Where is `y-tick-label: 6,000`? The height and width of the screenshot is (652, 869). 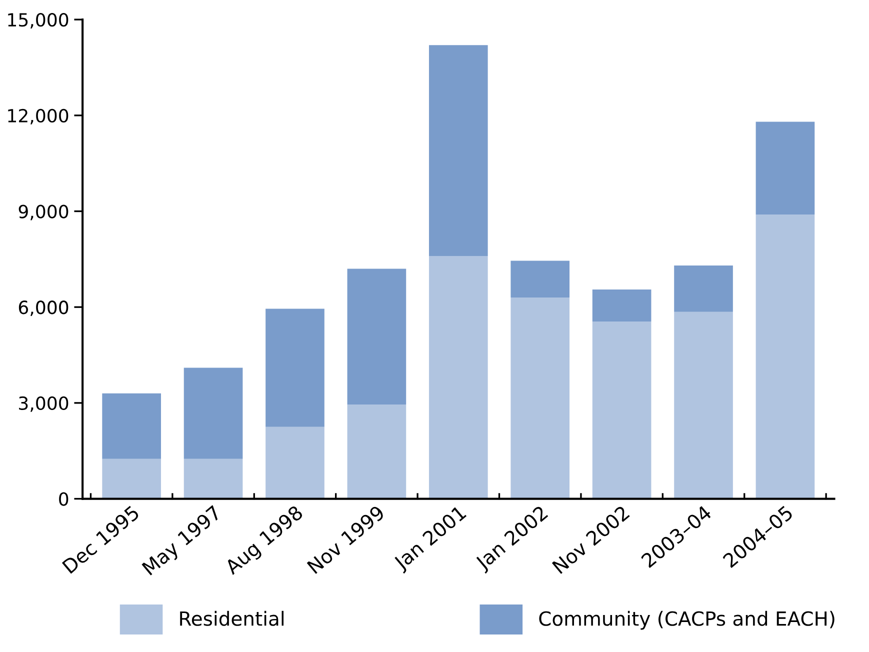 y-tick-label: 6,000 is located at coordinates (43, 308).